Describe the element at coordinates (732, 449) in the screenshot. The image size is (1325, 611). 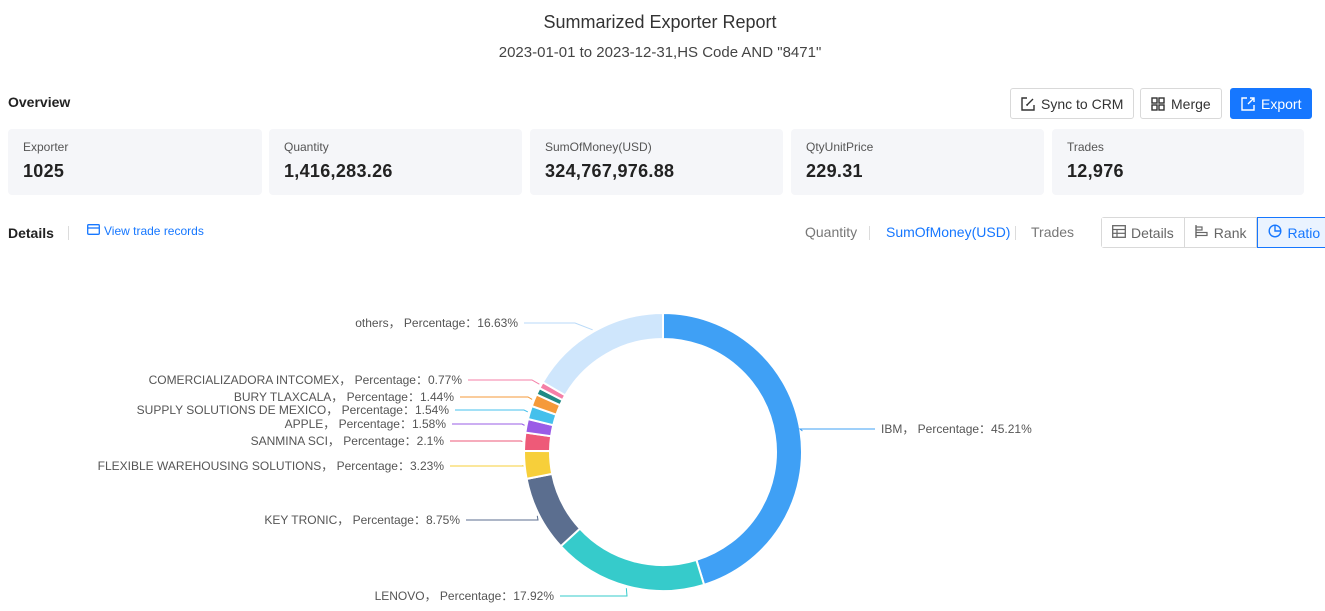
I see `donut-slice-ibm` at that location.